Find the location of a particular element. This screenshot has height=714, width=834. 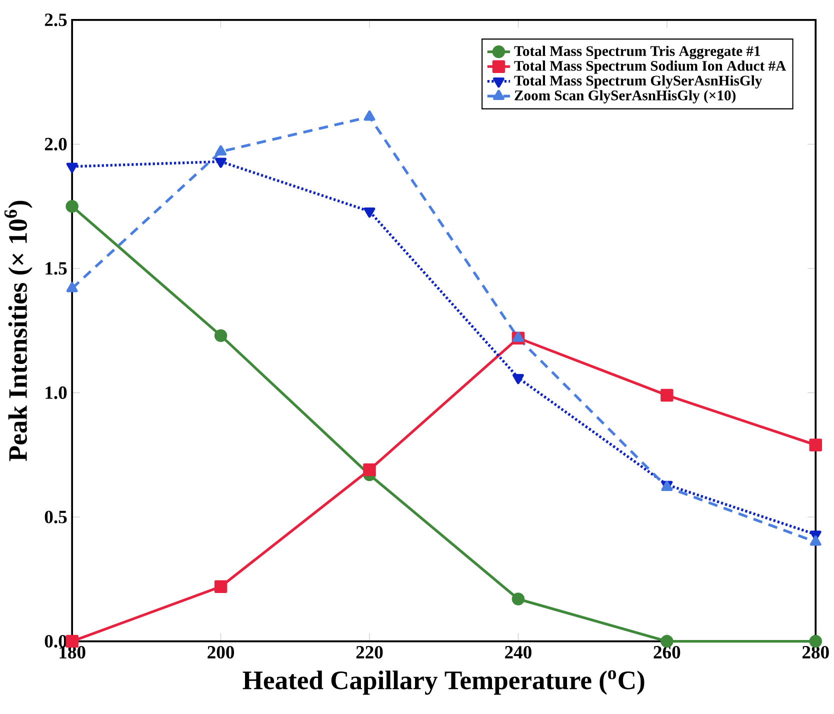

legend-label: Total Mass Spectrum Sodium Ion Aduct #A is located at coordinates (650, 67).